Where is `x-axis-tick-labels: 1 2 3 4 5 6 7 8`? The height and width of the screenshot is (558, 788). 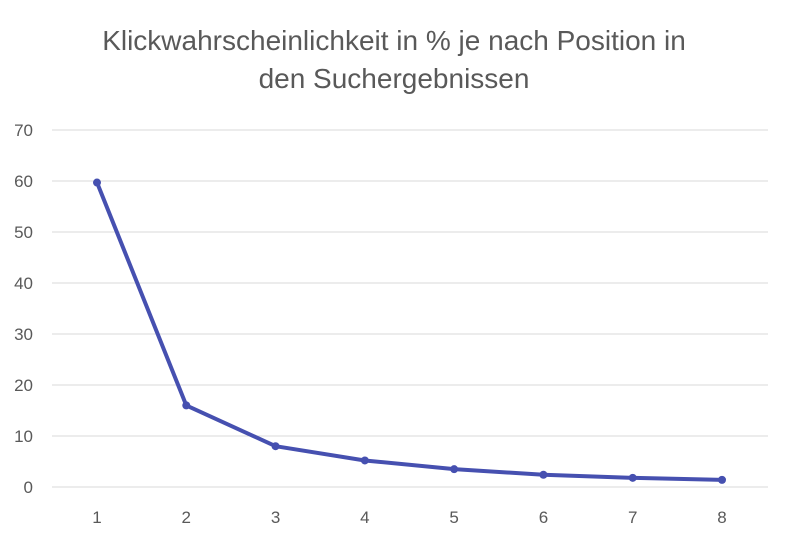
x-axis-tick-labels: 1 2 3 4 5 6 7 8 is located at coordinates (409, 517).